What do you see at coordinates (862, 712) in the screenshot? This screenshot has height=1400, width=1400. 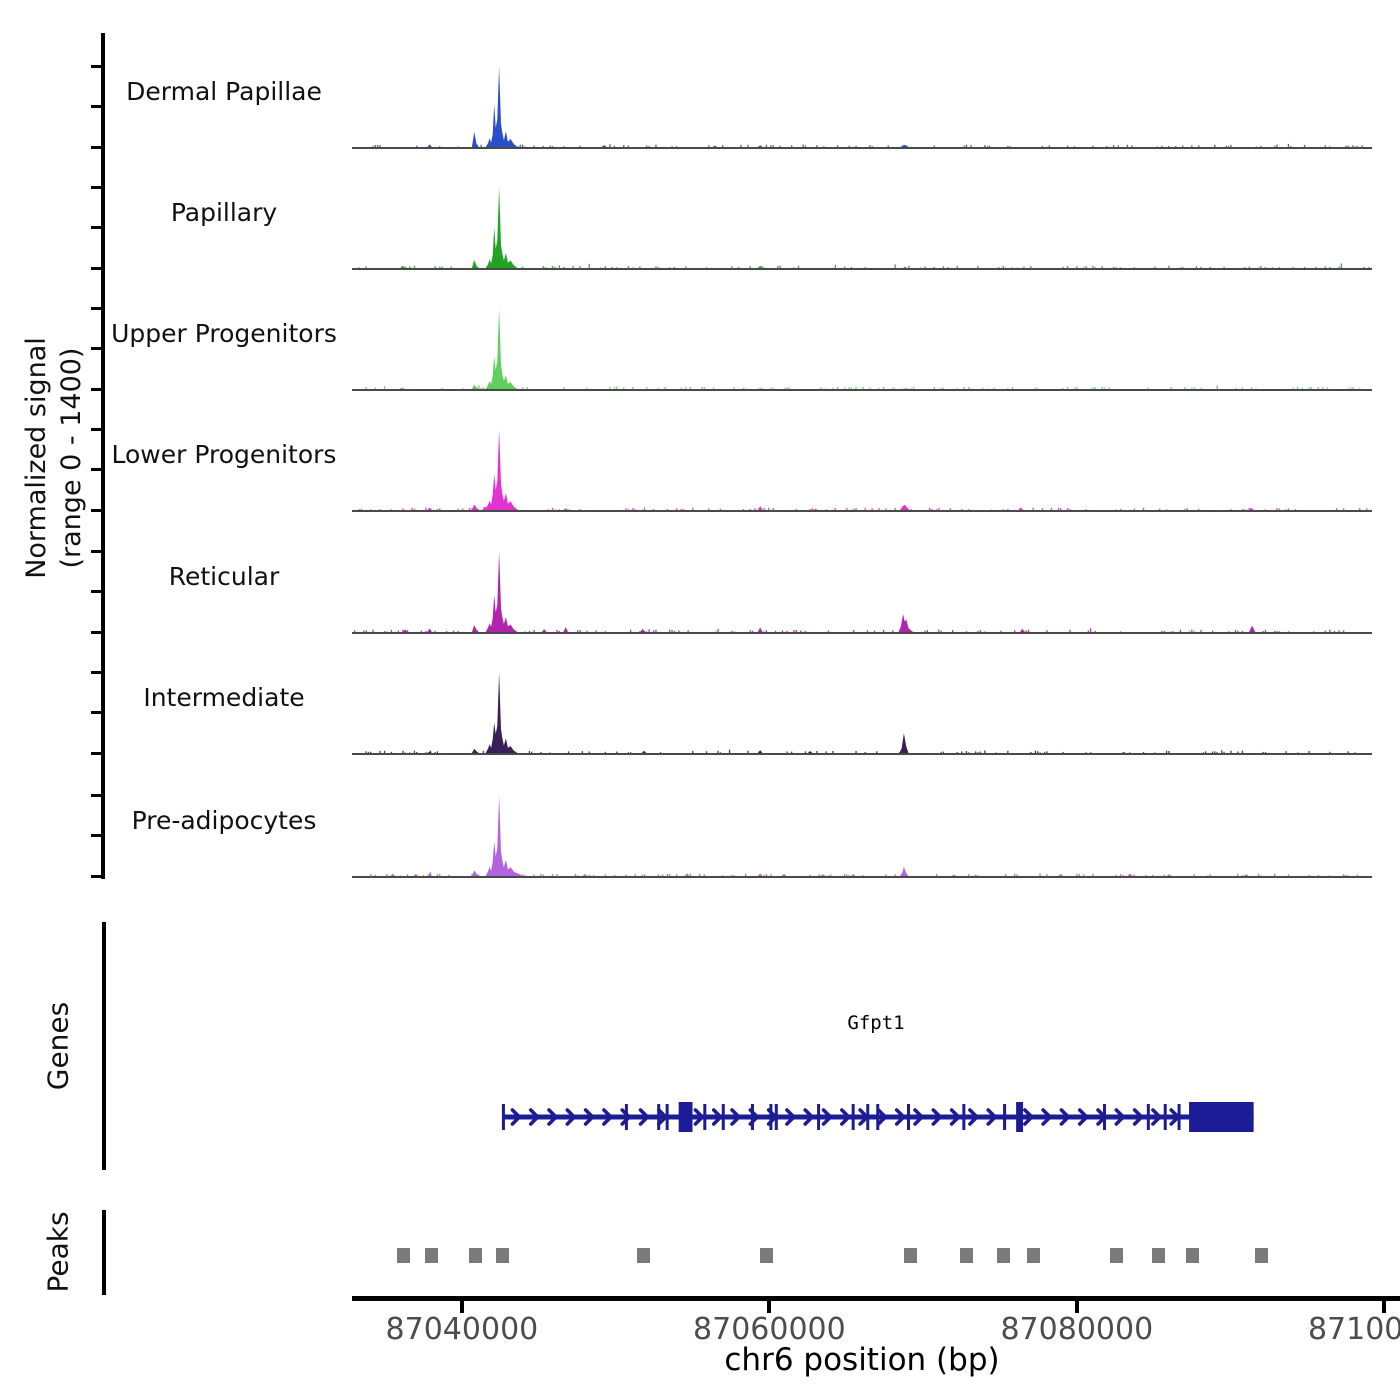 I see `signal-track-intermediate` at bounding box center [862, 712].